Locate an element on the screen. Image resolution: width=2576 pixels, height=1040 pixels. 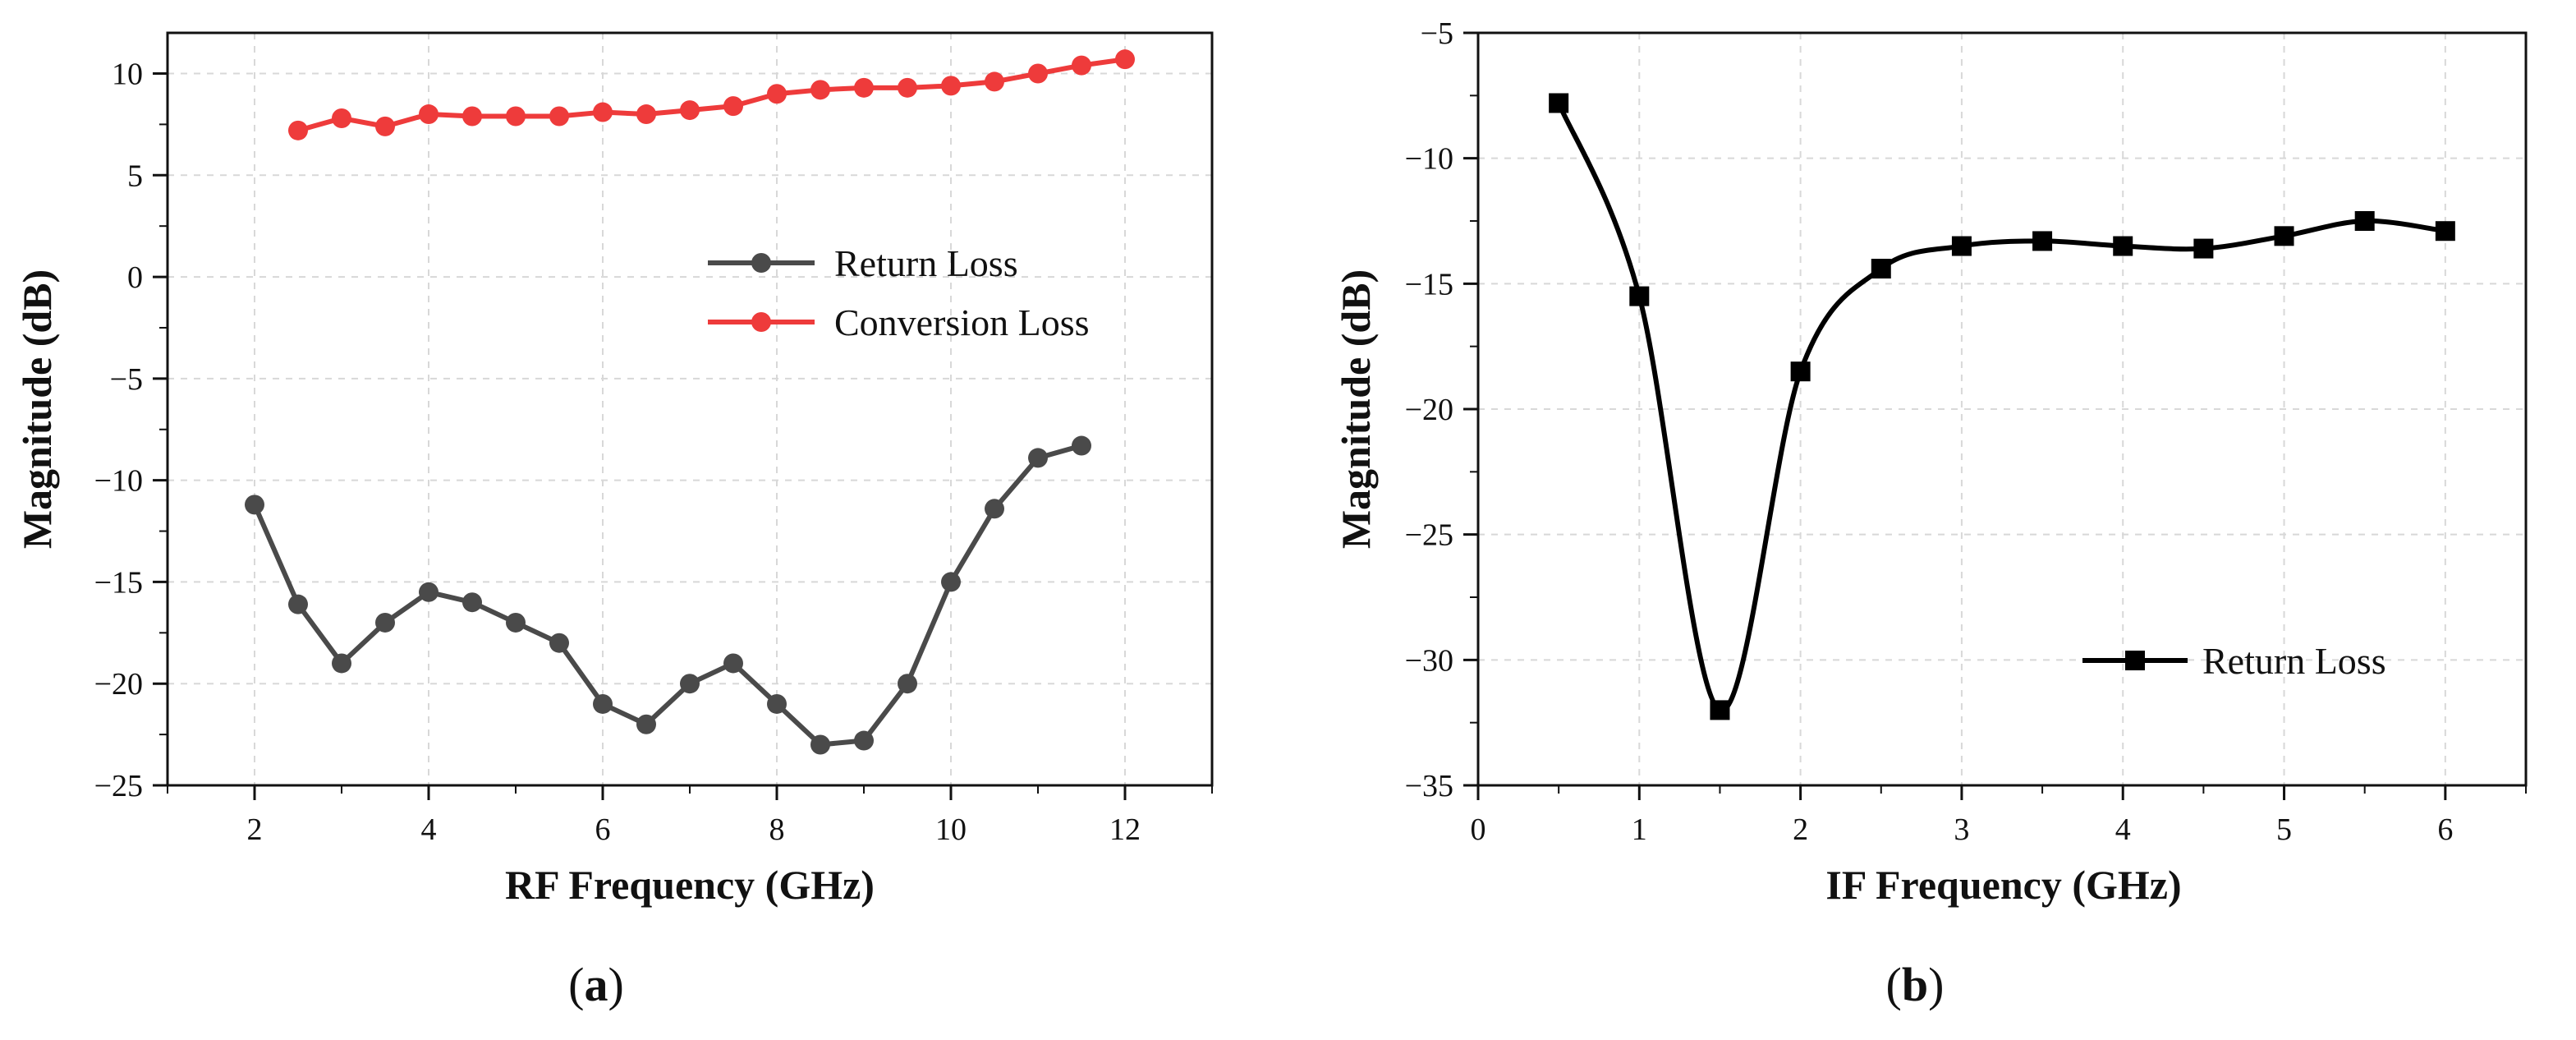
y-axis-title-a: Magnitude (dB) is located at coordinates (37, 409).